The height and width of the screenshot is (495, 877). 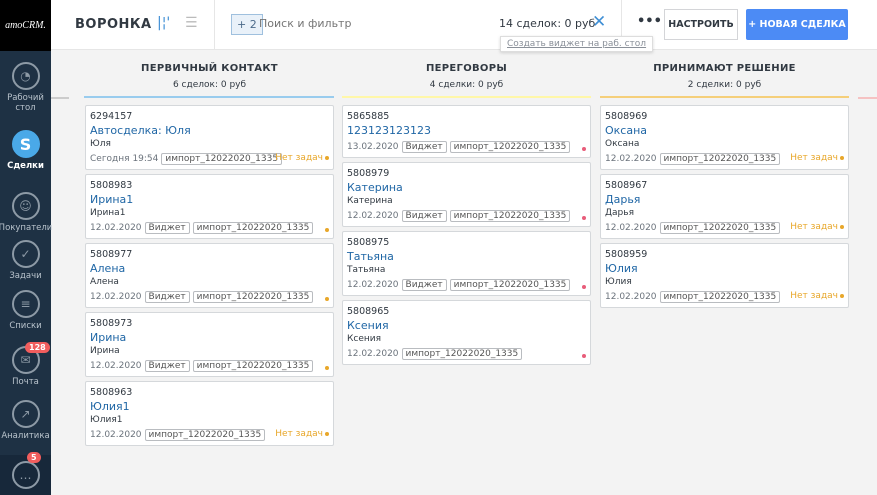 What do you see at coordinates (100, 144) in the screenshot?
I see `contact-name: Юля` at bounding box center [100, 144].